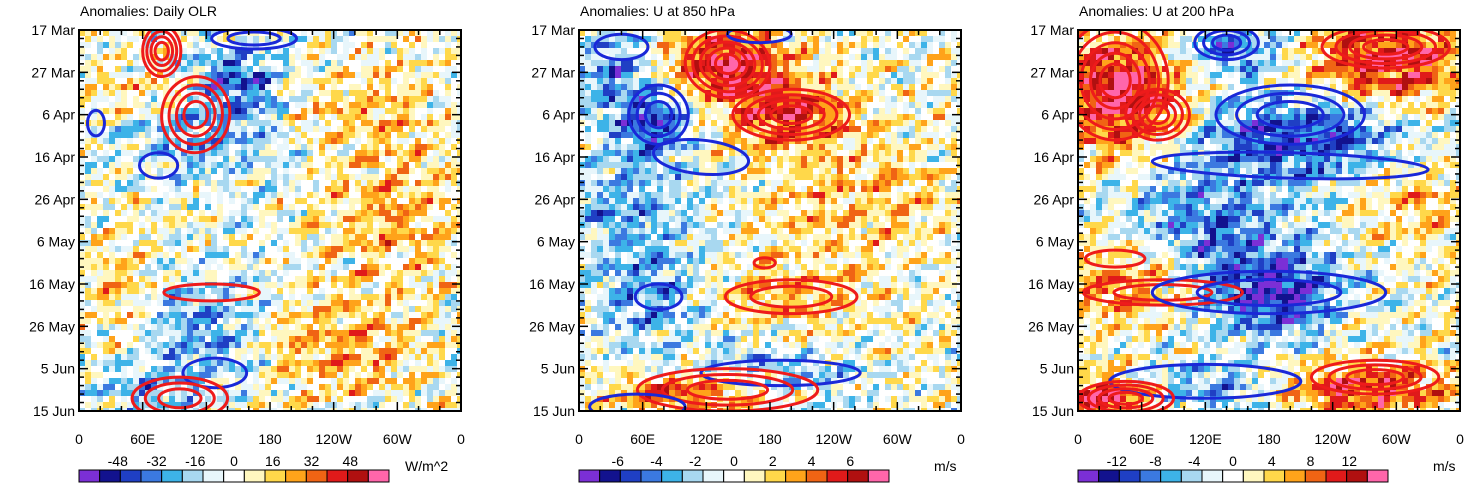  I want to click on colorbar-label: 48, so click(350, 461).